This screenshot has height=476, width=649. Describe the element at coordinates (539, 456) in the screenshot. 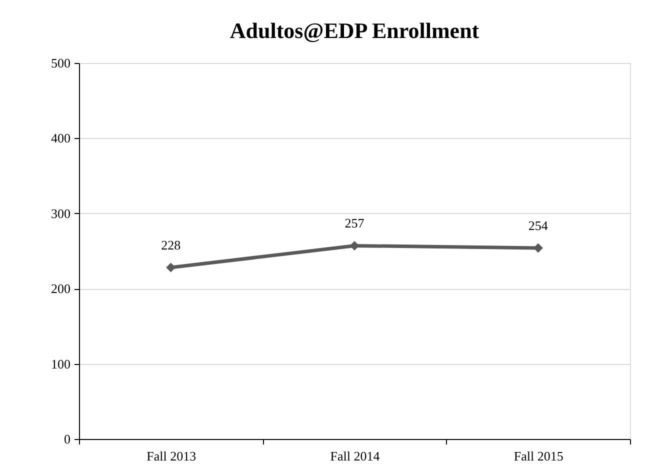

I see `x-tick-label: Fall 2015` at that location.